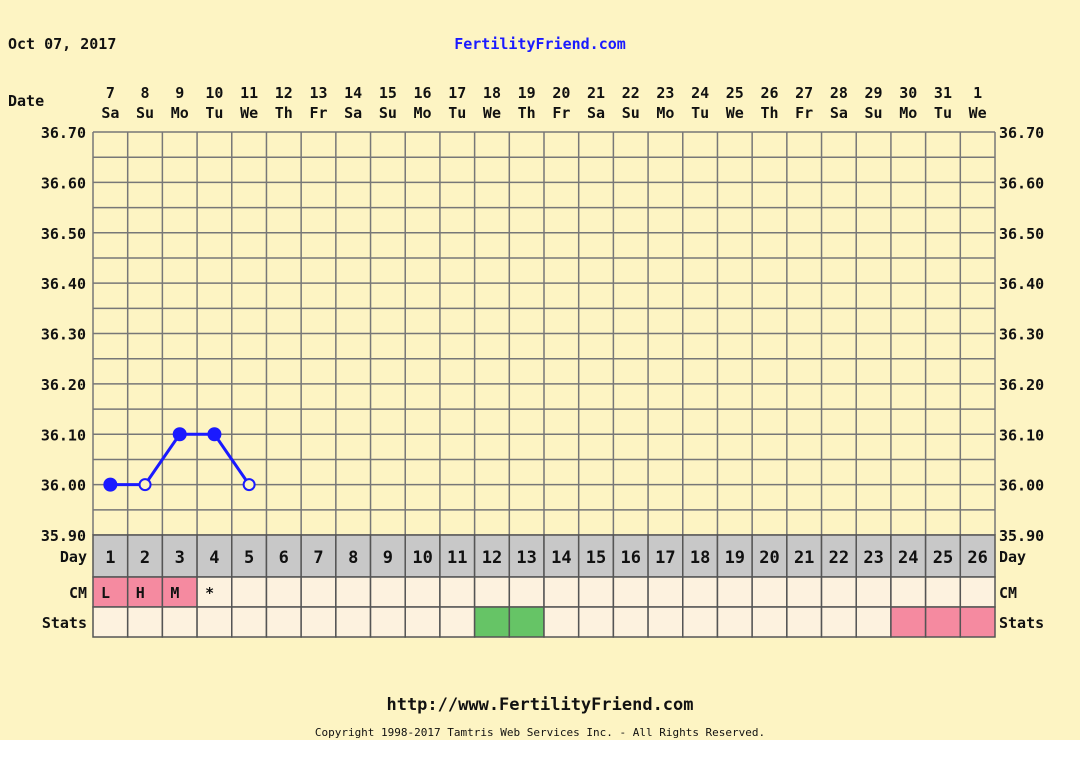 Image resolution: width=1080 pixels, height=758 pixels. What do you see at coordinates (631, 93) in the screenshot?
I see `date-label: 22` at bounding box center [631, 93].